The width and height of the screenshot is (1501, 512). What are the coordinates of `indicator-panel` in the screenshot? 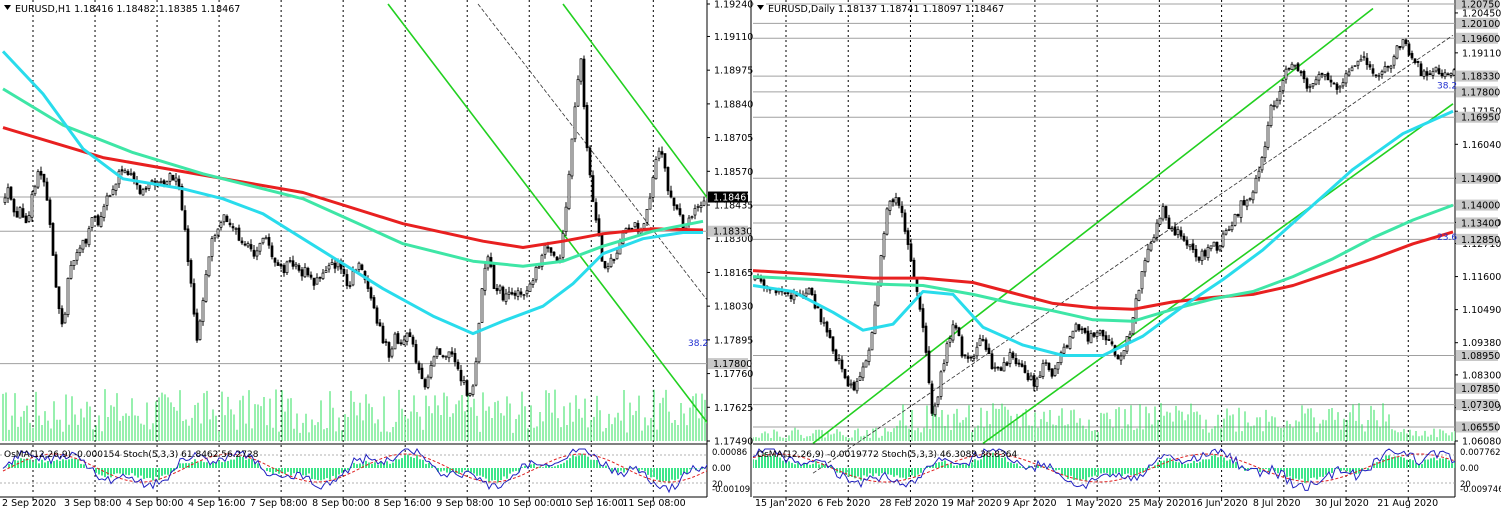 It's located at (1104, 469).